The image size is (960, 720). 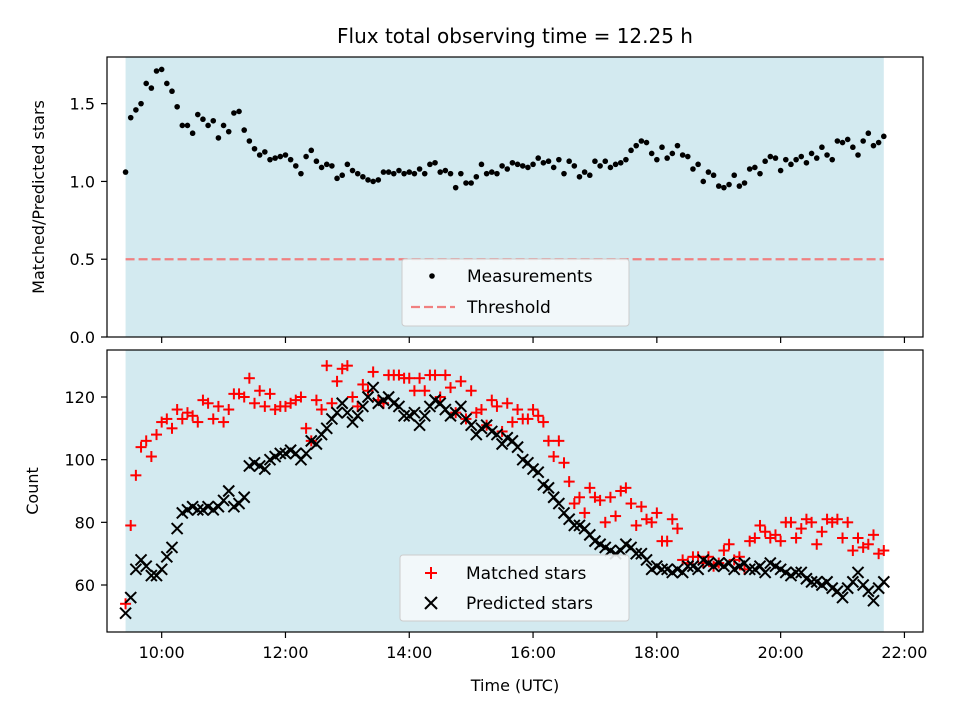 I want to click on legend-predicted-label: Predicted stars, so click(x=529, y=604).